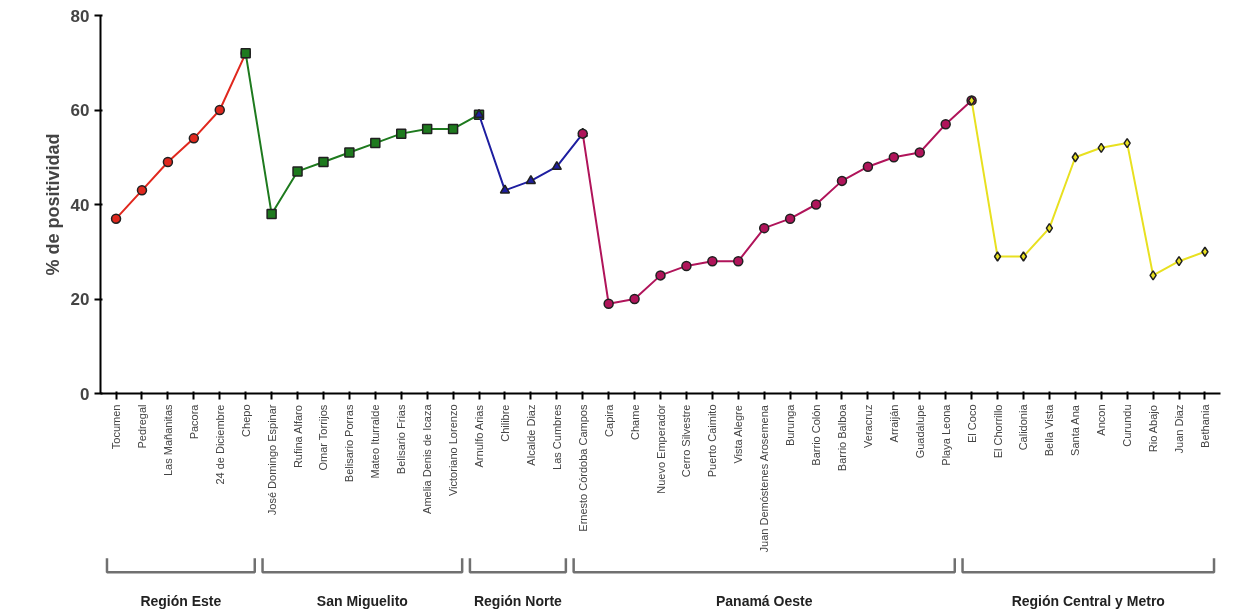  I want to click on x-tick-label: Chame, so click(634, 422).